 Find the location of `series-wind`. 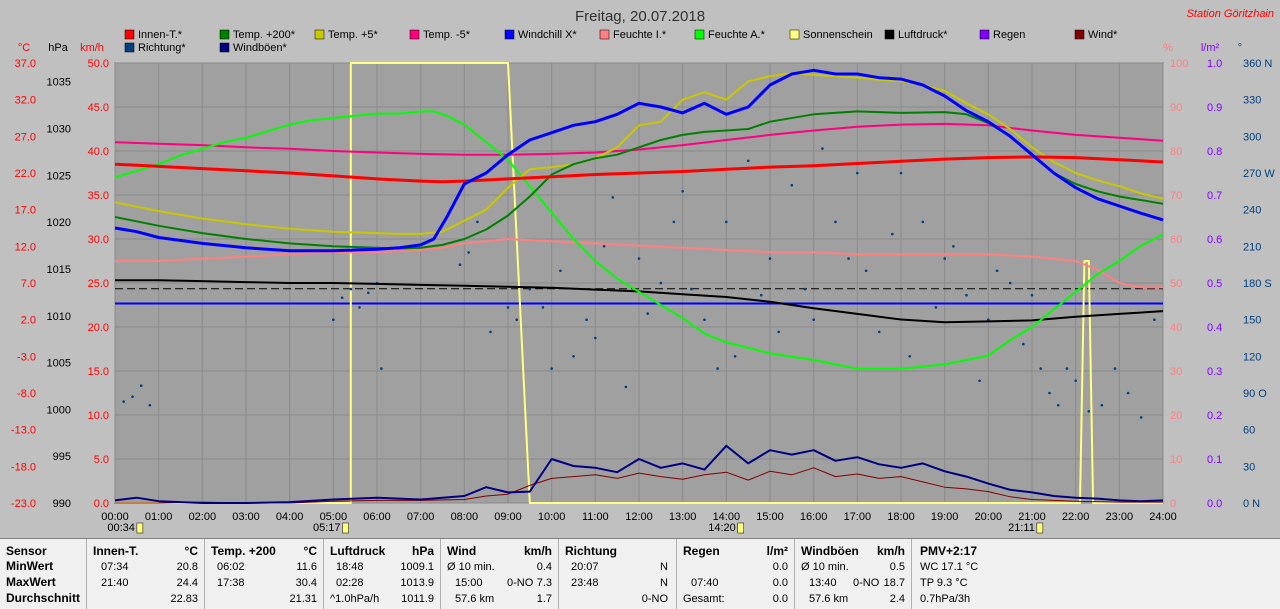

series-wind is located at coordinates (639, 485).